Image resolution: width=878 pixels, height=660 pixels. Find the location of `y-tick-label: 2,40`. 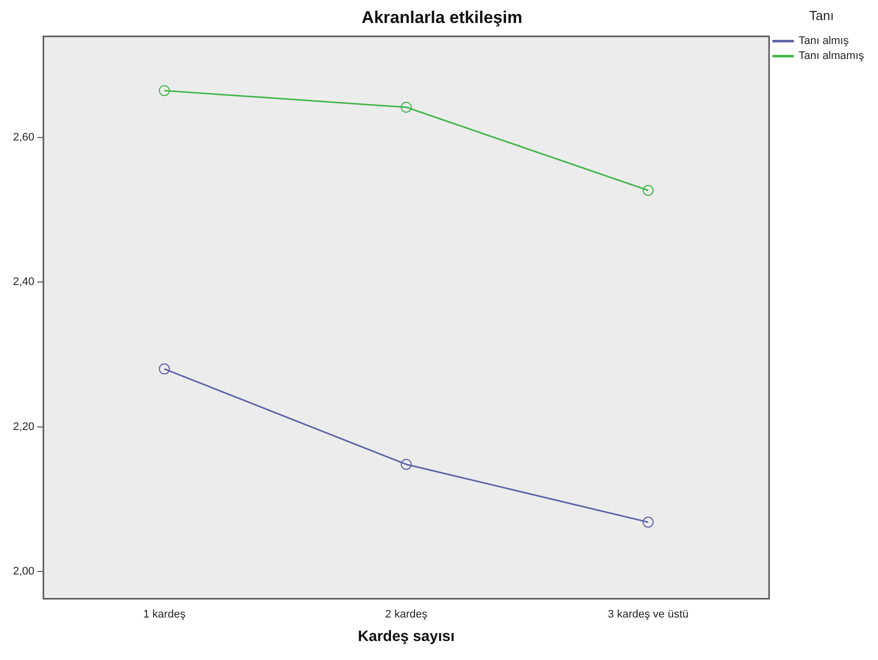

y-tick-label: 2,40 is located at coordinates (23, 282).